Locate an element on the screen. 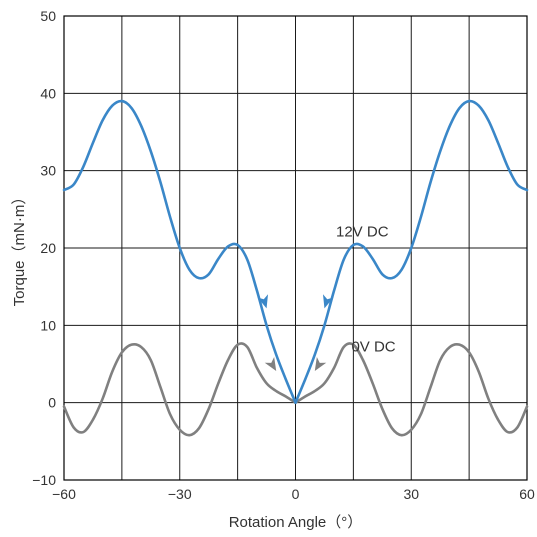 This screenshot has width=537, height=537. y-tick-label: 40 is located at coordinates (48, 93).